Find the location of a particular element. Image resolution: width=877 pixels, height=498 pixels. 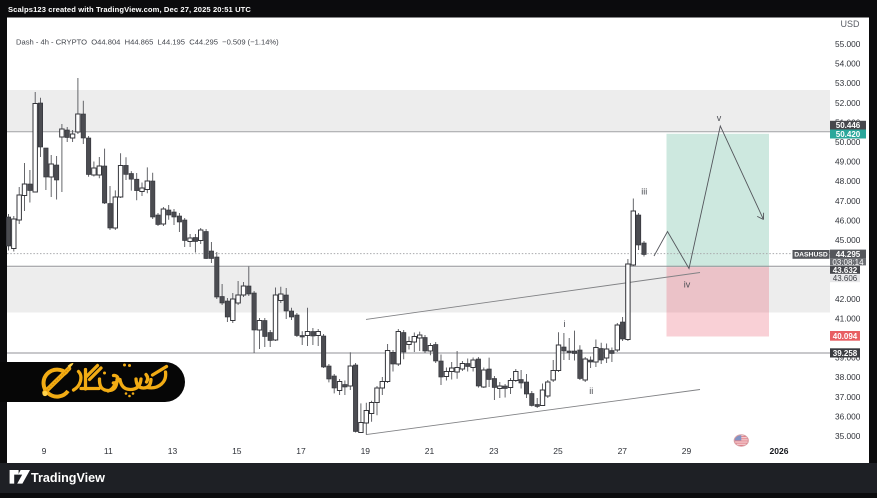

svg-text: 37.000 is located at coordinates (848, 397).